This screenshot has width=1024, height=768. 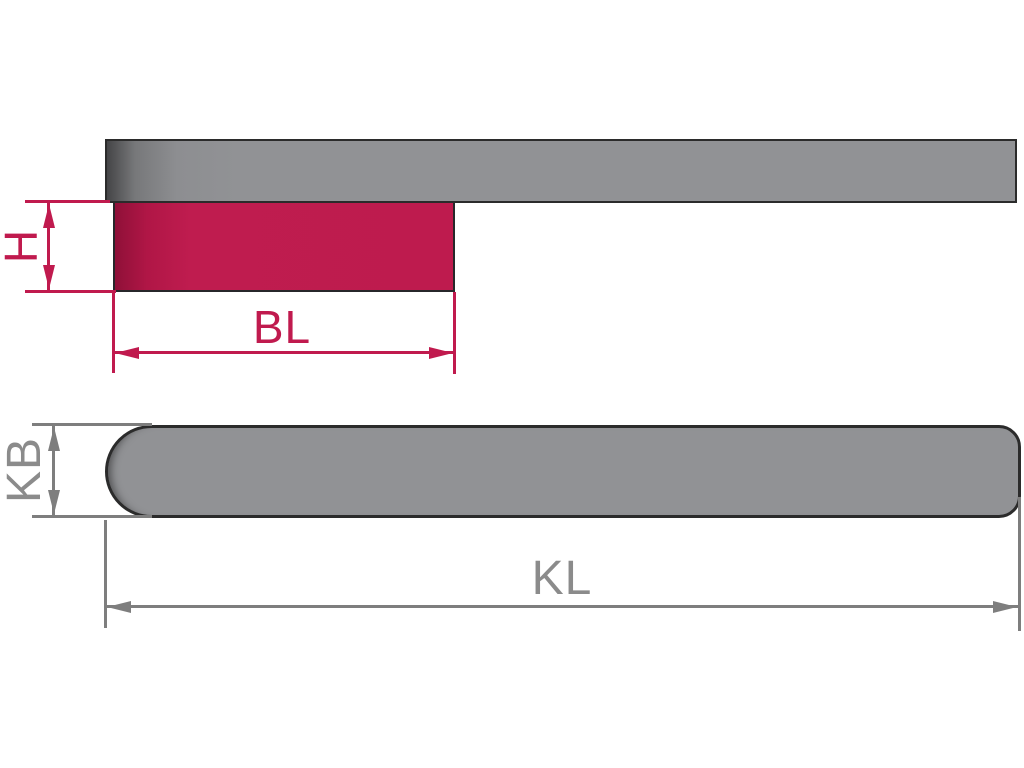 I want to click on dim-label-h: H, so click(x=23, y=246).